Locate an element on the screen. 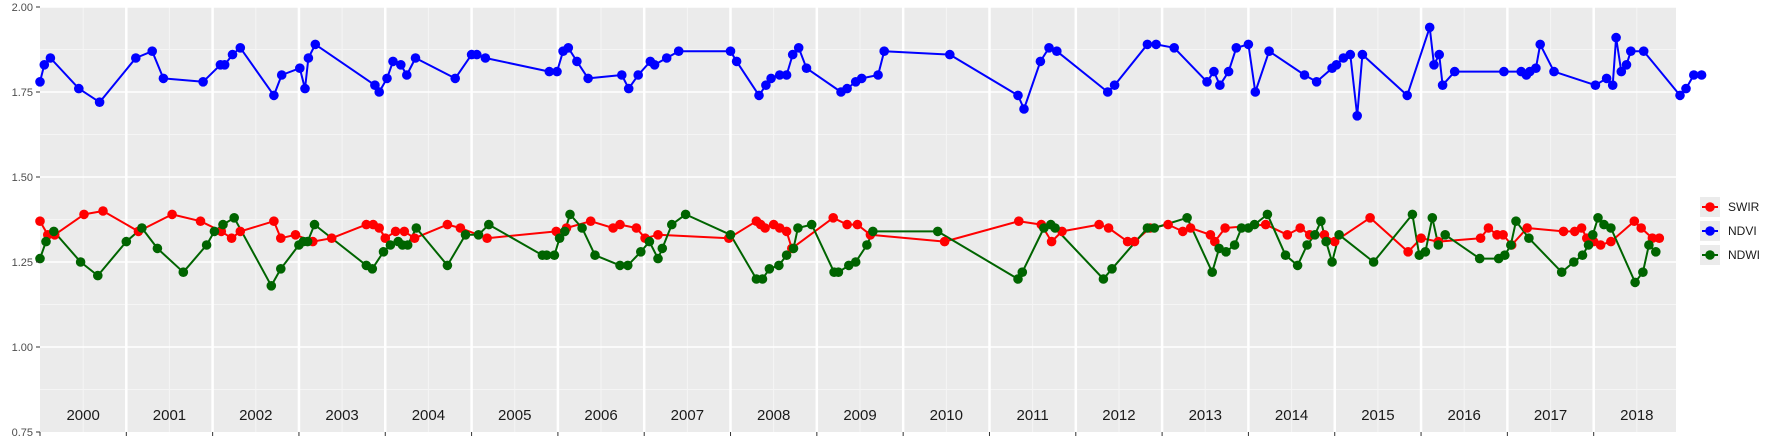 Image resolution: width=1773 pixels, height=442 pixels. y-tick-label: 0.75 is located at coordinates (22, 433).